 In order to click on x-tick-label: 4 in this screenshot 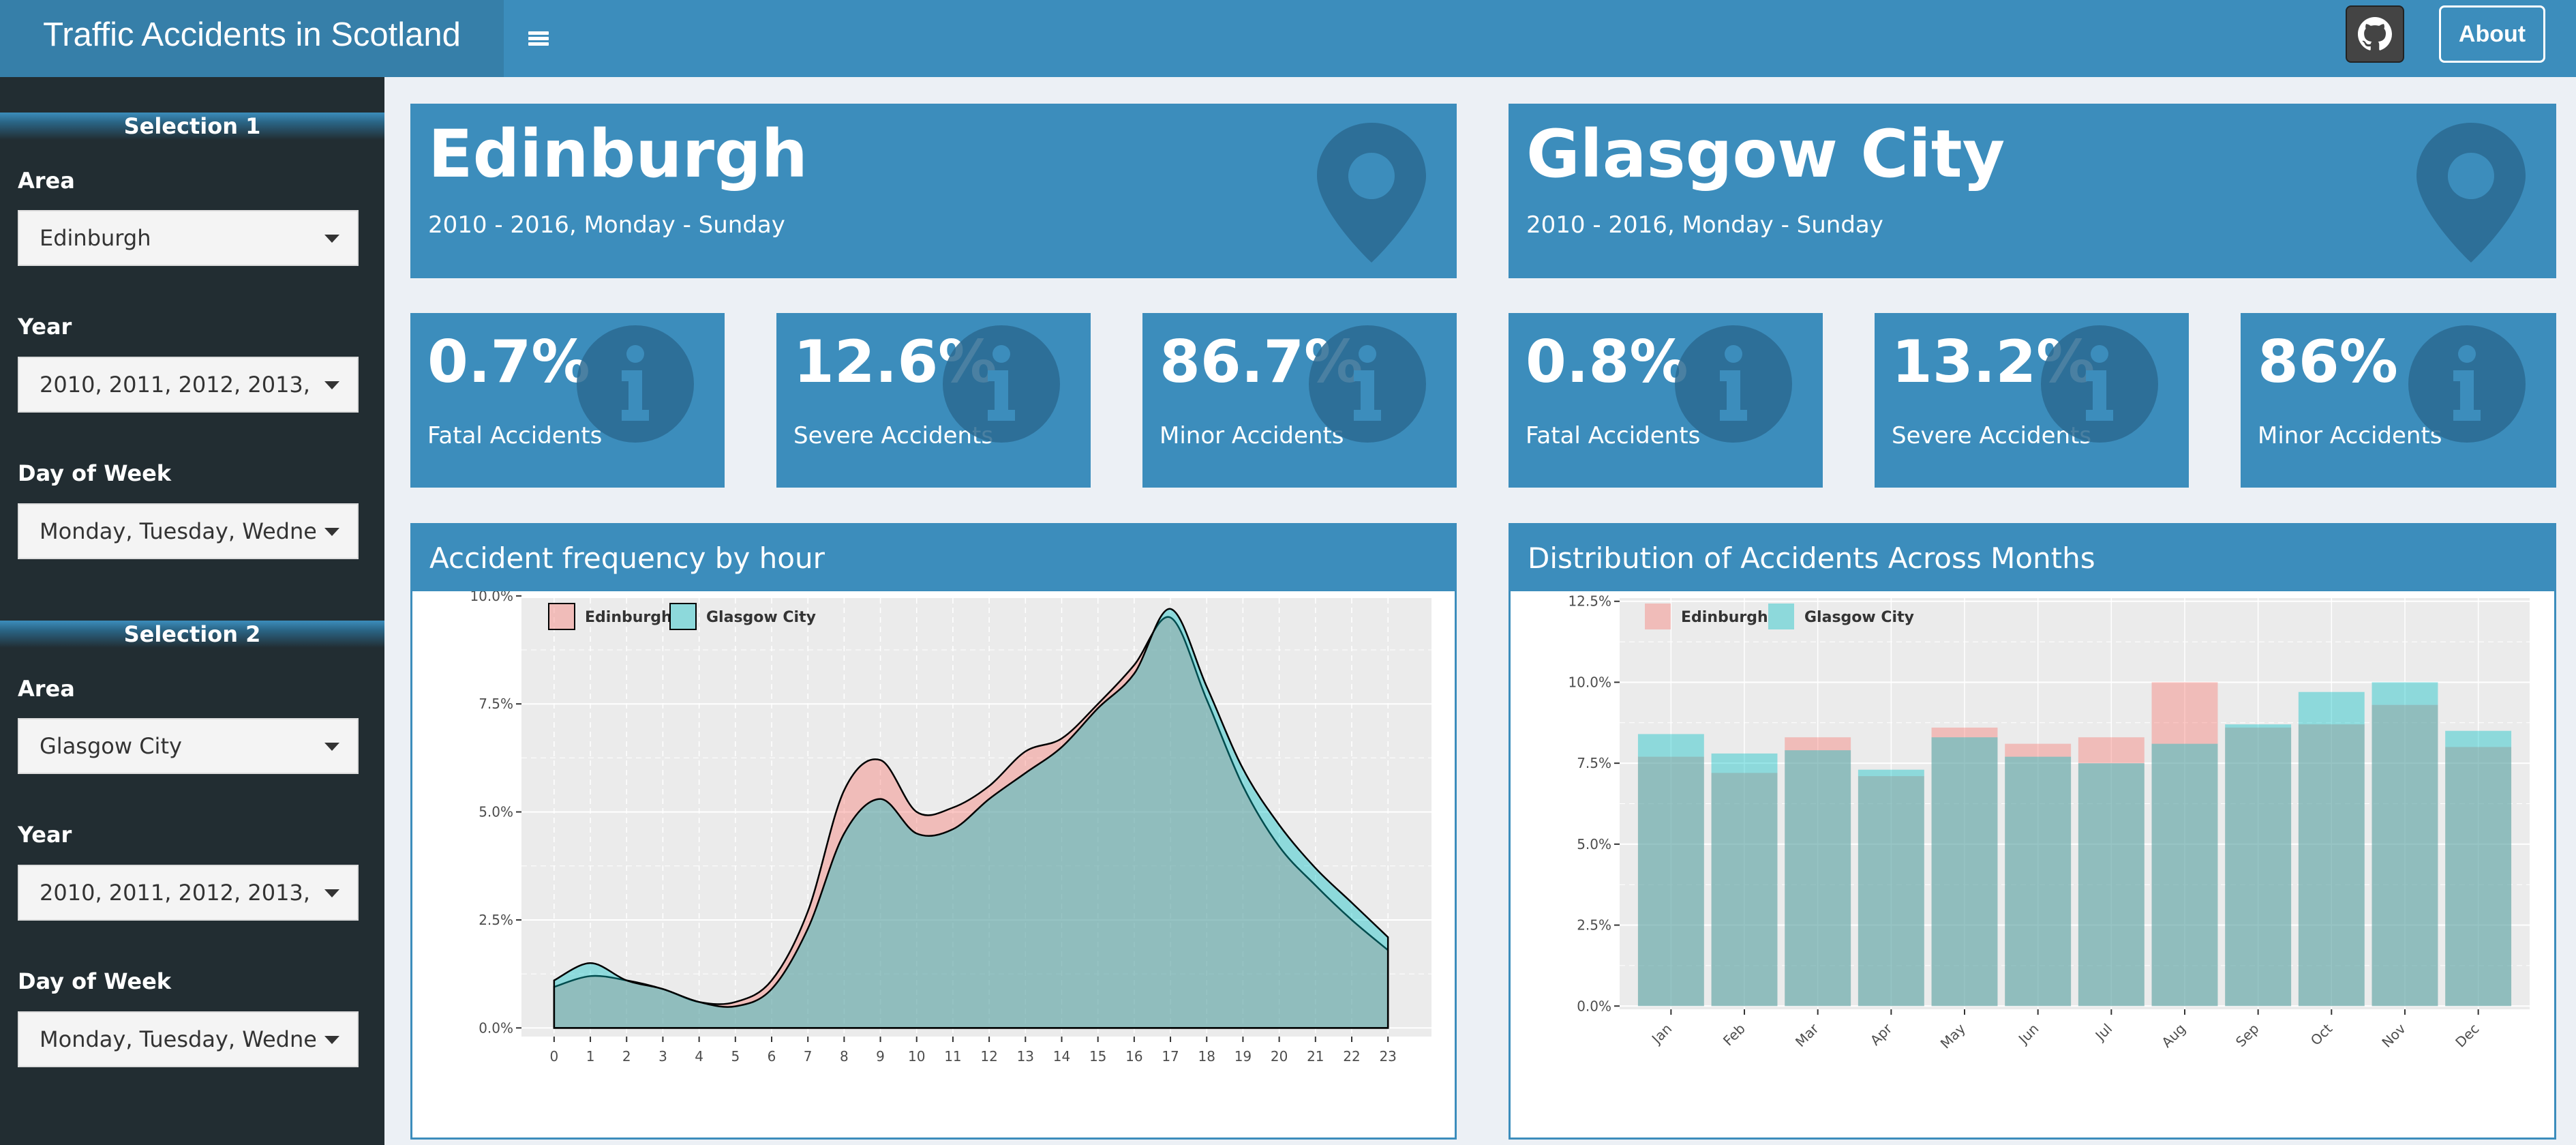, I will do `click(699, 1056)`.